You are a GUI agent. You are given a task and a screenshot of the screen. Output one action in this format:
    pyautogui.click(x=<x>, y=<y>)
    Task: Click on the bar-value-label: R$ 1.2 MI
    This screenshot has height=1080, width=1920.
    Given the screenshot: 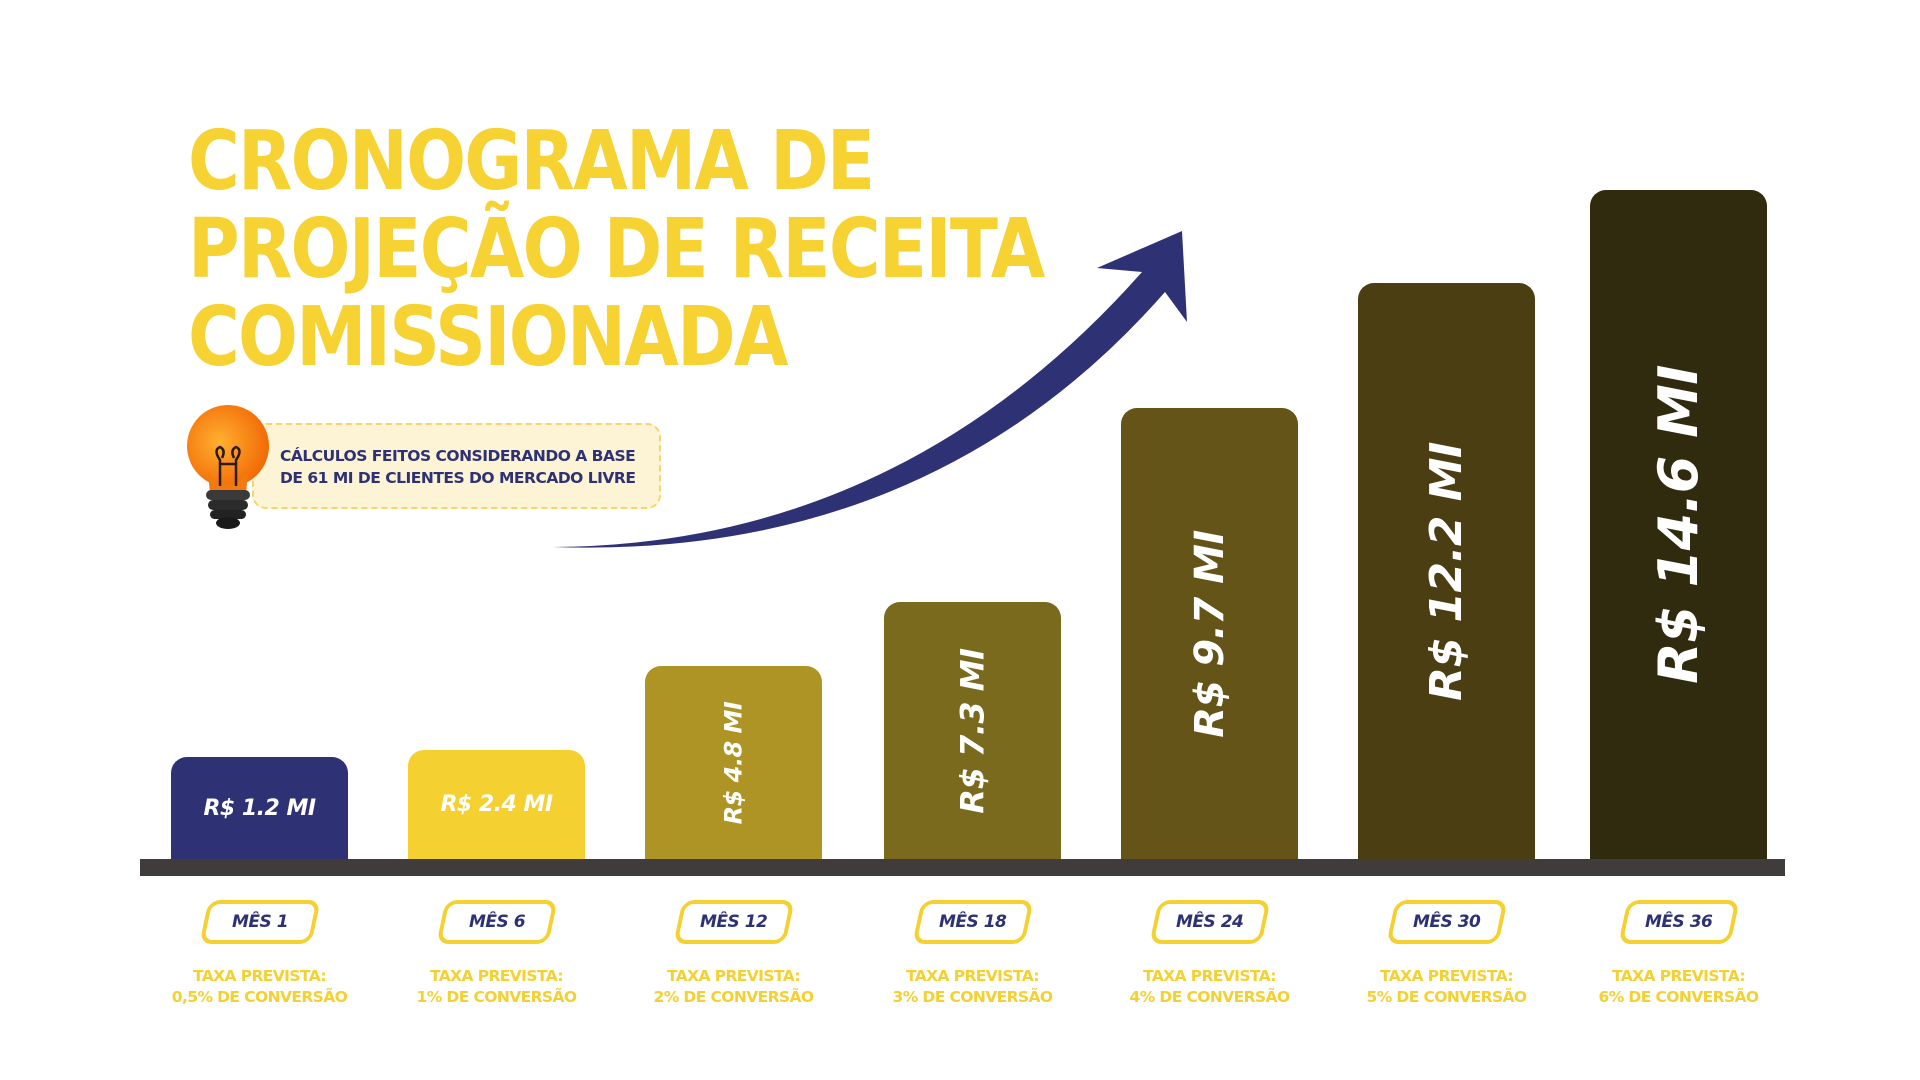 What is the action you would take?
    pyautogui.click(x=259, y=808)
    